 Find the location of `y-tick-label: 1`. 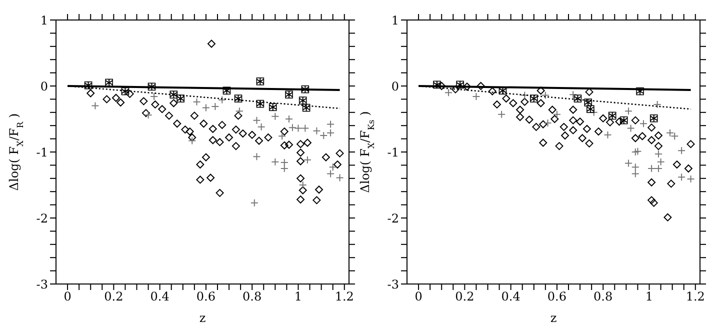

y-tick-label: 1 is located at coordinates (395, 20).